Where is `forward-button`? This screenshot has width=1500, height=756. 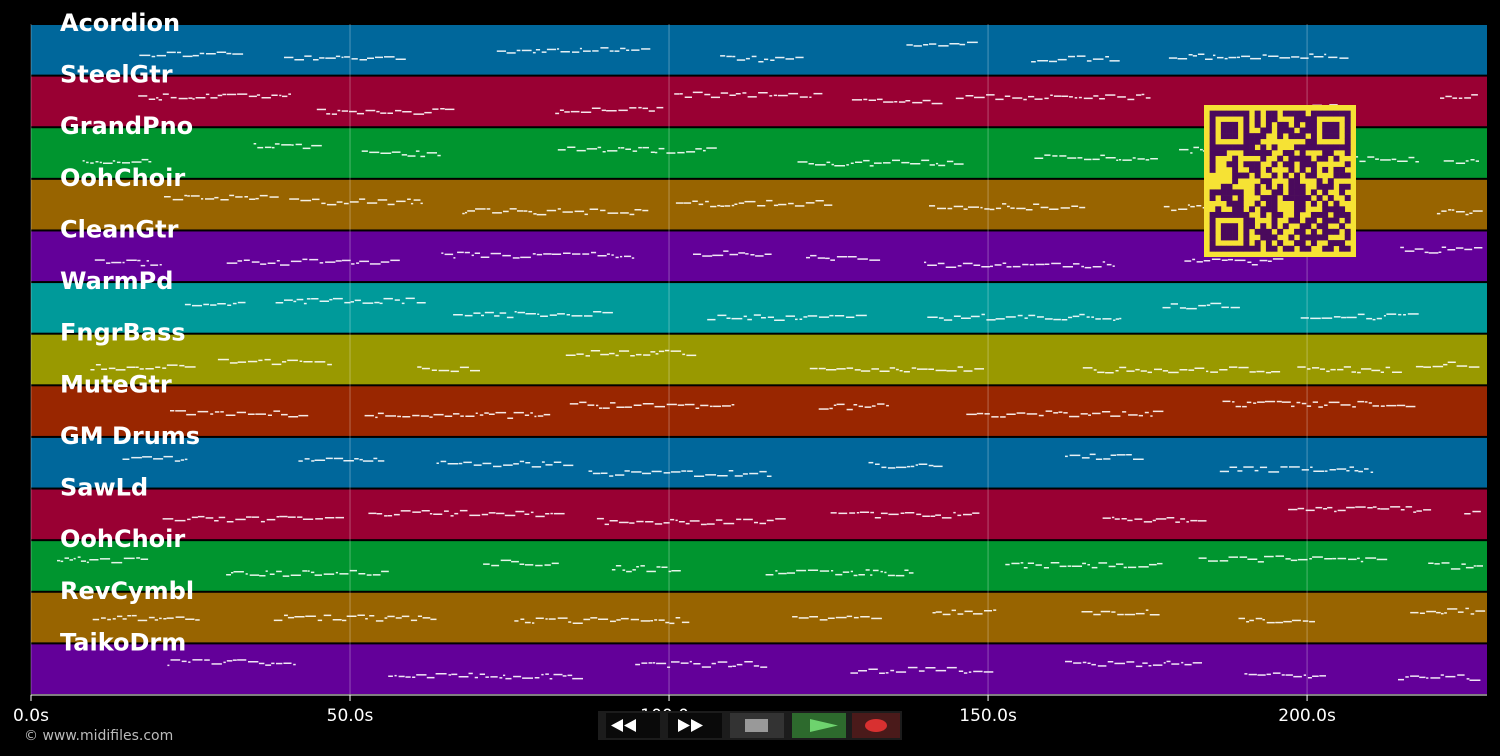 forward-button is located at coordinates (695, 725).